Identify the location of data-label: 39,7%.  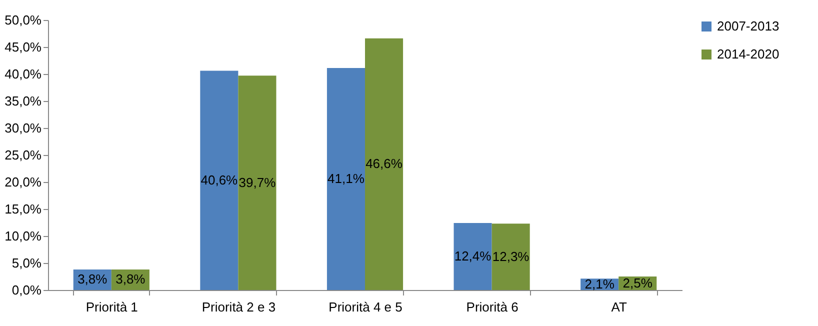
(257, 182).